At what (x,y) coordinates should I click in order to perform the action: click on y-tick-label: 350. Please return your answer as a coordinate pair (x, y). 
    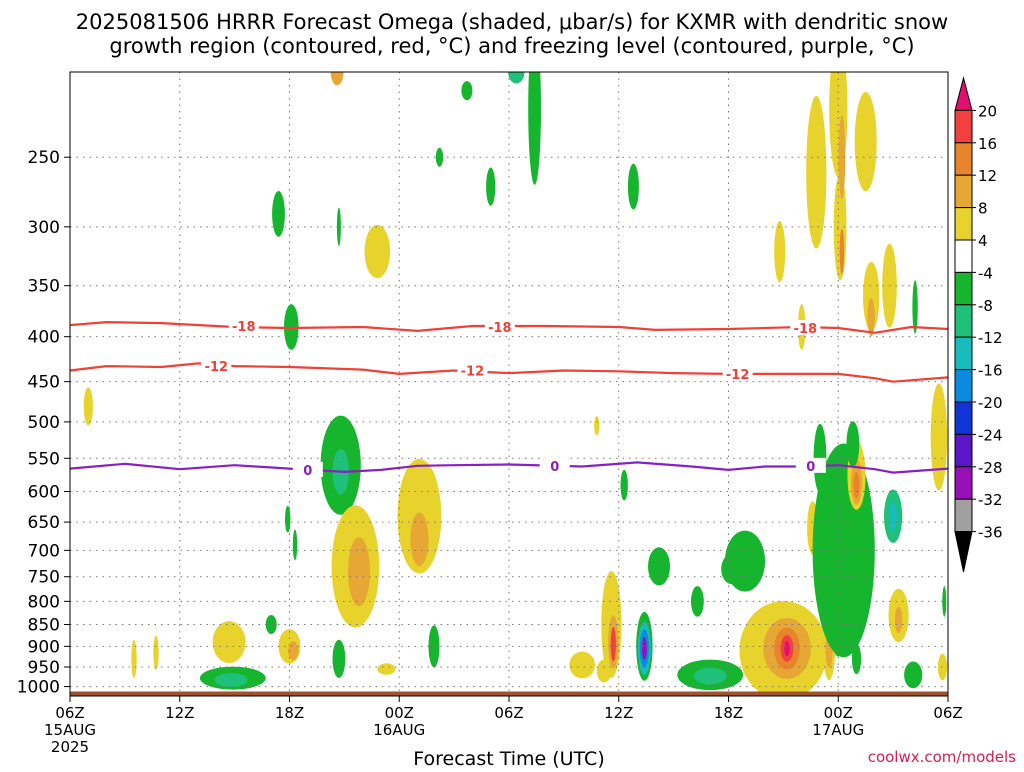
    Looking at the image, I should click on (44, 287).